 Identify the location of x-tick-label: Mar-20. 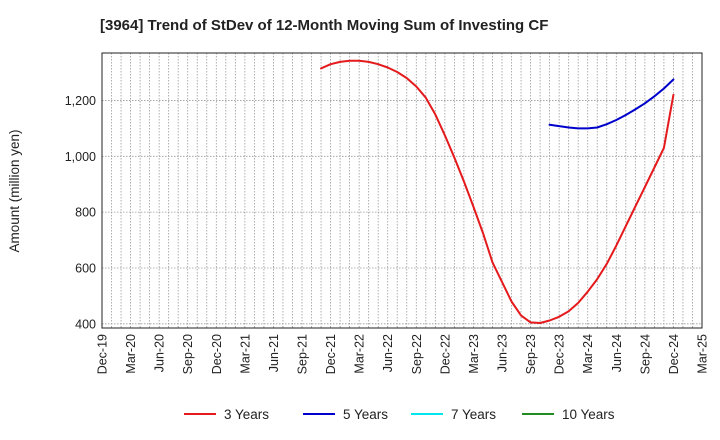
(131, 354).